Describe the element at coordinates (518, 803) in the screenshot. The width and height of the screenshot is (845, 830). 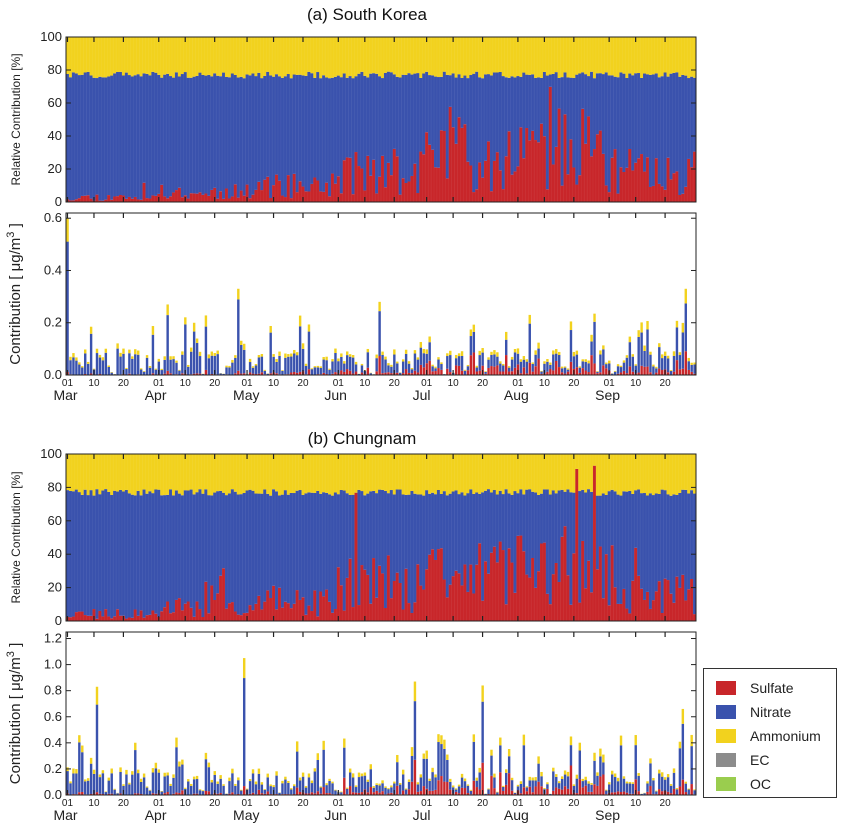
I see `x-day-label: 01` at that location.